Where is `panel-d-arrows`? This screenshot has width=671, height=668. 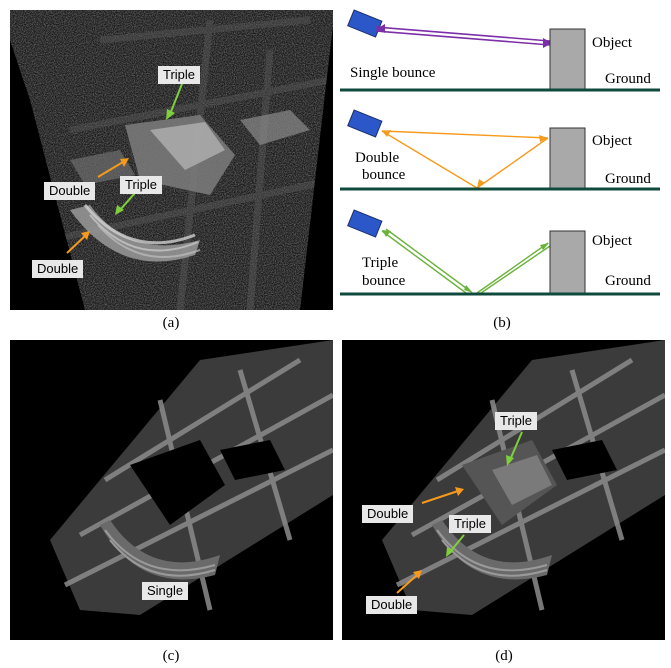 panel-d-arrows is located at coordinates (459, 512).